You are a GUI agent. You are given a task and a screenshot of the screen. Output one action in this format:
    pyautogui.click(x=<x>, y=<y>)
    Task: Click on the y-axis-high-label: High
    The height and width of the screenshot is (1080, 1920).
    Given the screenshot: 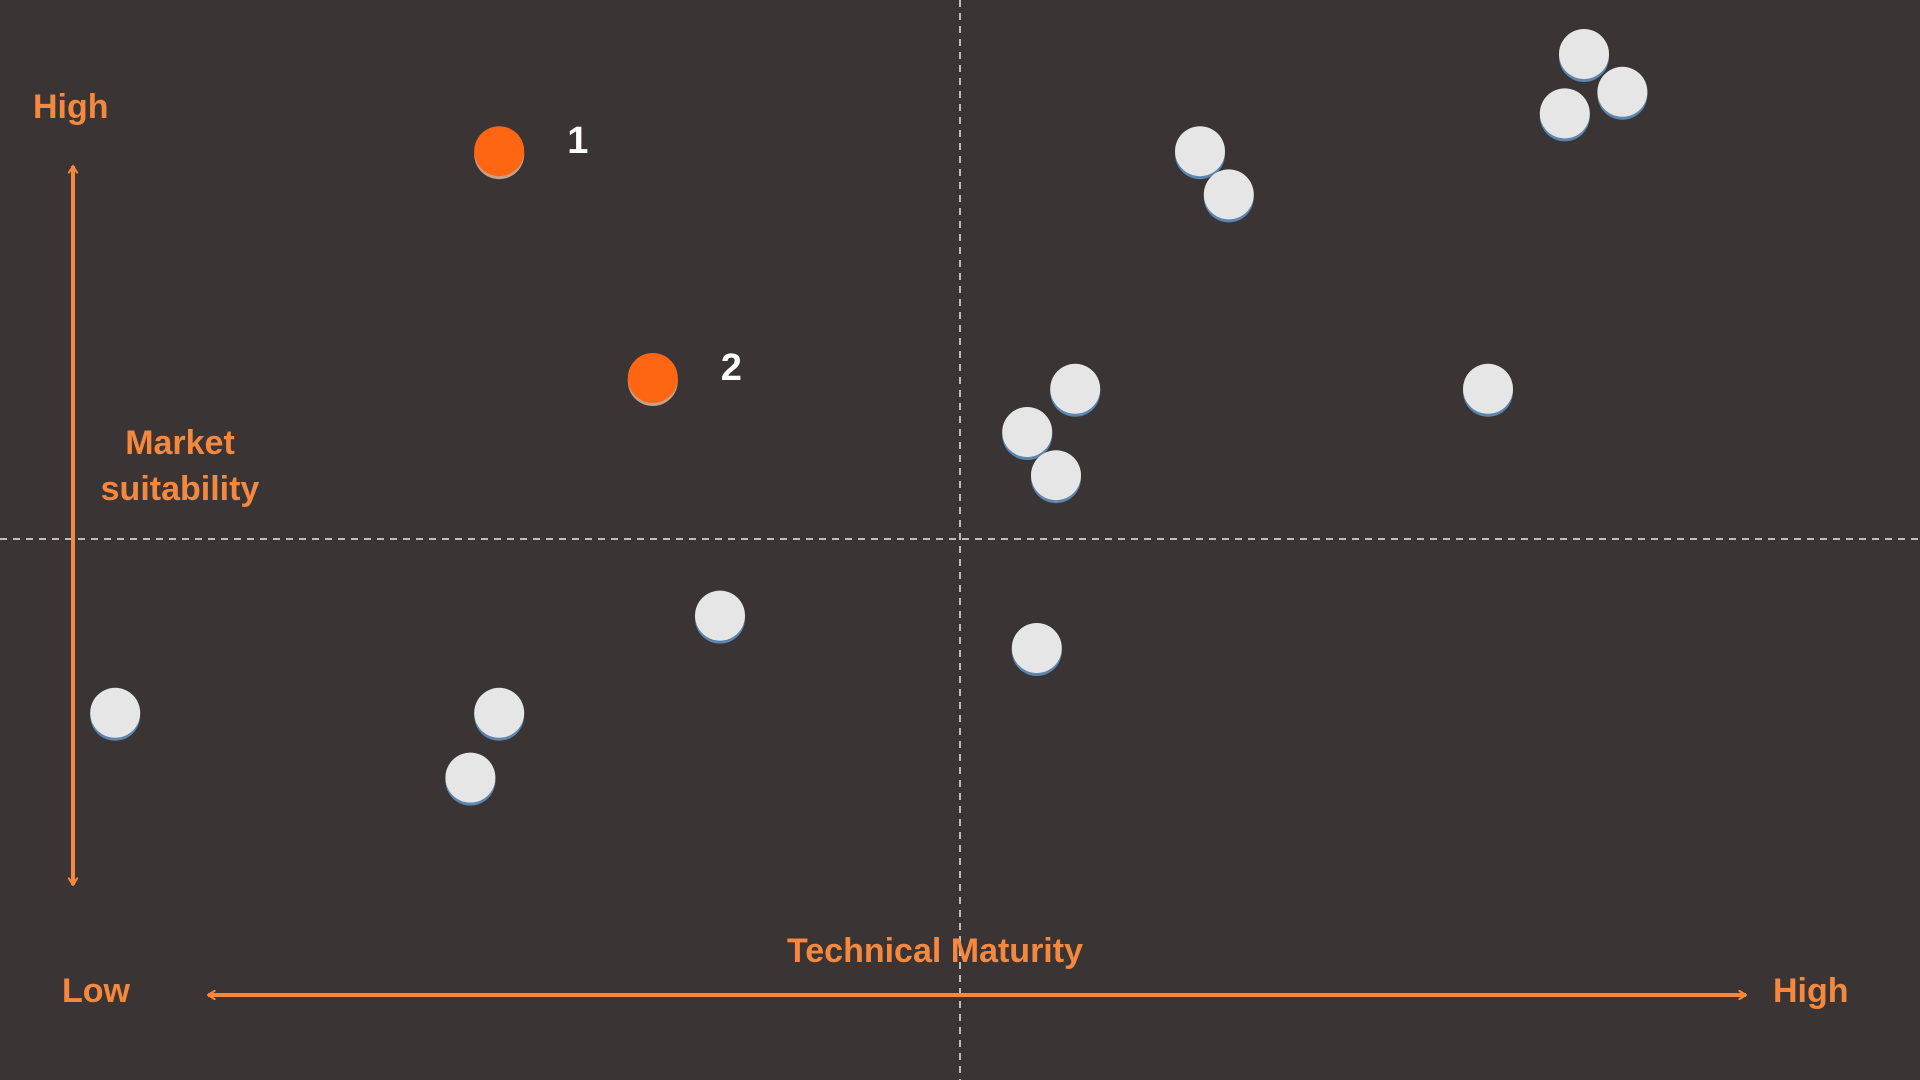 What is the action you would take?
    pyautogui.click(x=71, y=107)
    